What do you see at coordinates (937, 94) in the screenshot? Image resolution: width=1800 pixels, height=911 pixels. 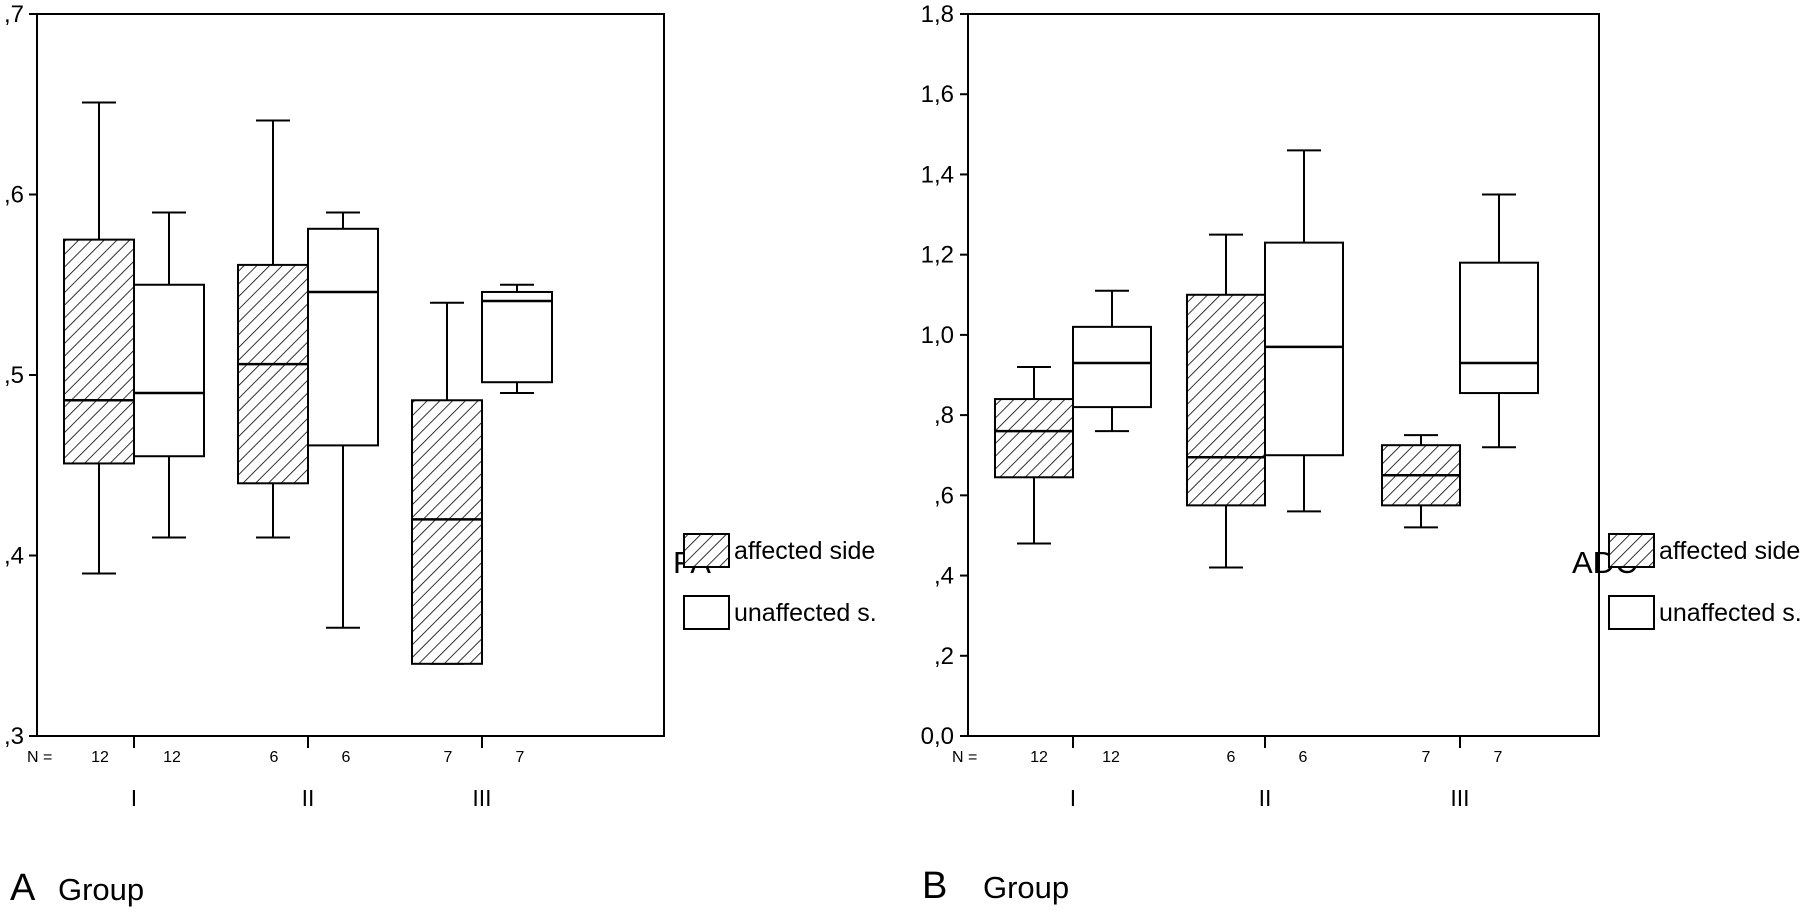 I see `y-tick-label: 1,6` at bounding box center [937, 94].